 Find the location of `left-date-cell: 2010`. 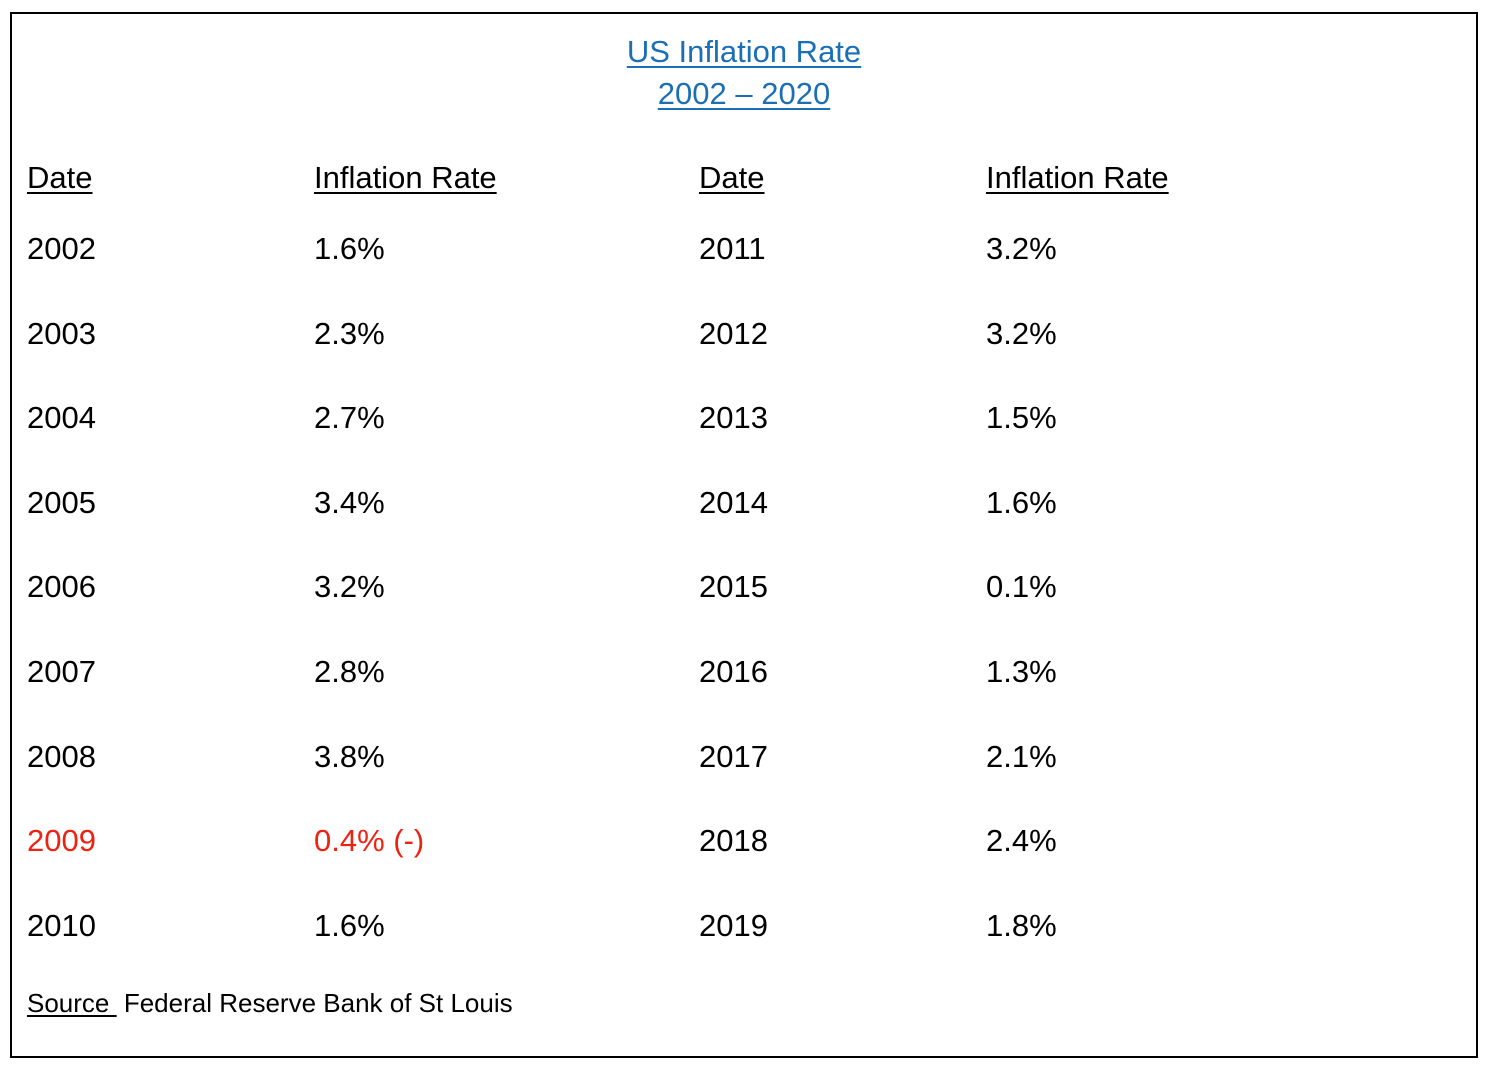

left-date-cell: 2010 is located at coordinates (61, 925).